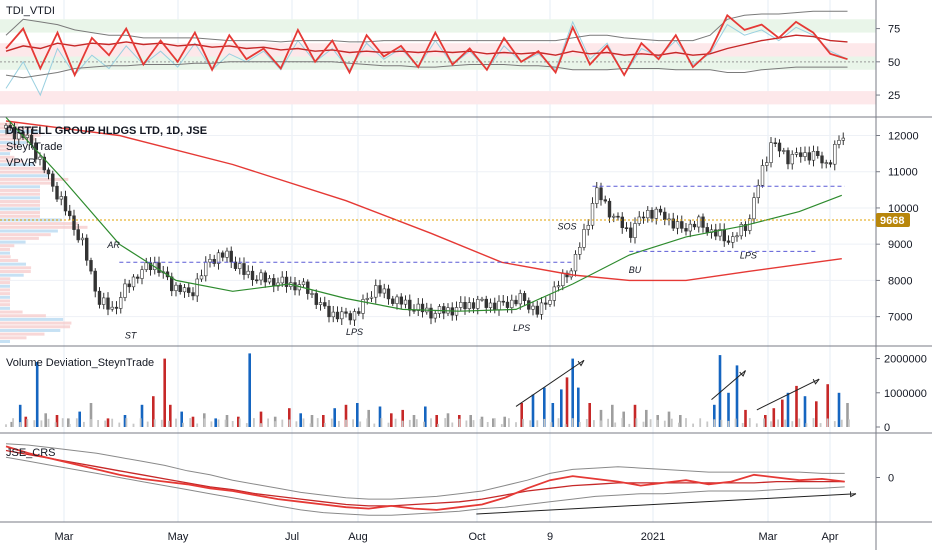 This screenshot has width=932, height=550. I want to click on volume-panel, so click(427, 390).